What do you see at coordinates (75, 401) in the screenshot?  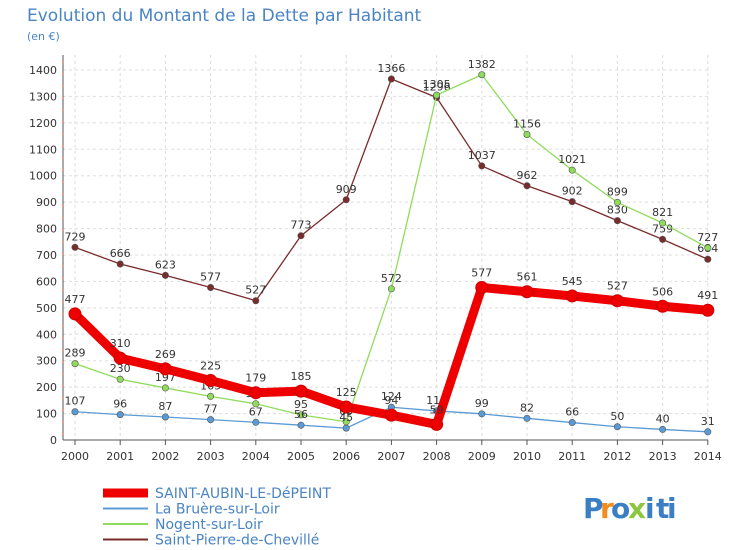 I see `data-label: 107` at bounding box center [75, 401].